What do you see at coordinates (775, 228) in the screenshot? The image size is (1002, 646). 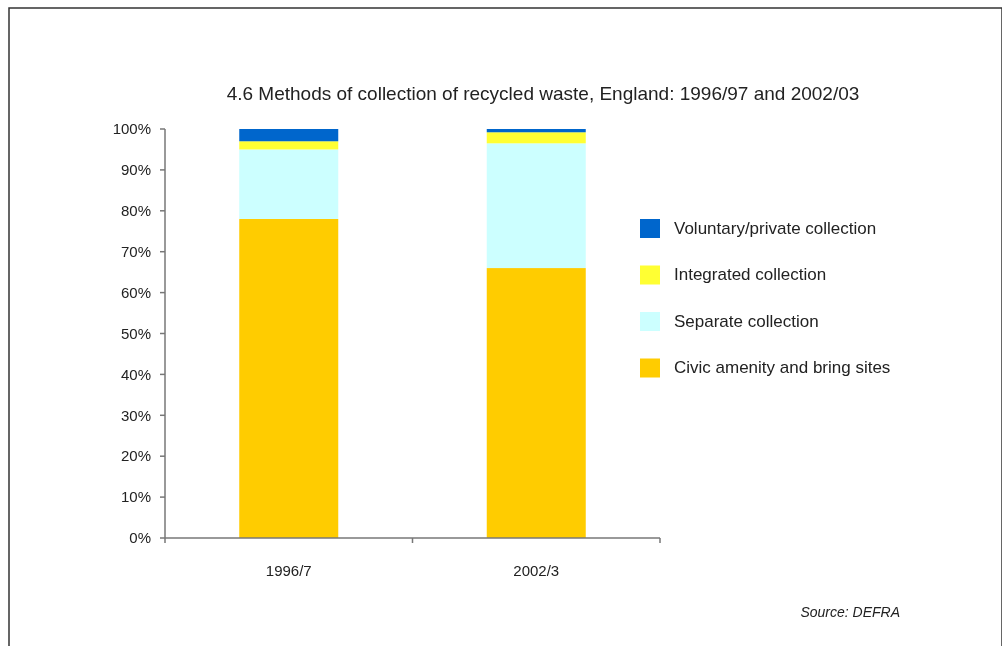 I see `legend-label: Voluntary/private collection` at bounding box center [775, 228].